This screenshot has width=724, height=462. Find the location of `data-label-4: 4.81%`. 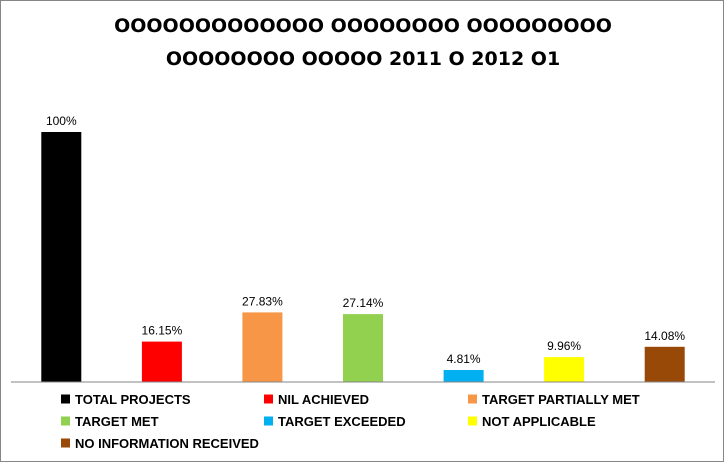

data-label-4: 4.81% is located at coordinates (464, 359).